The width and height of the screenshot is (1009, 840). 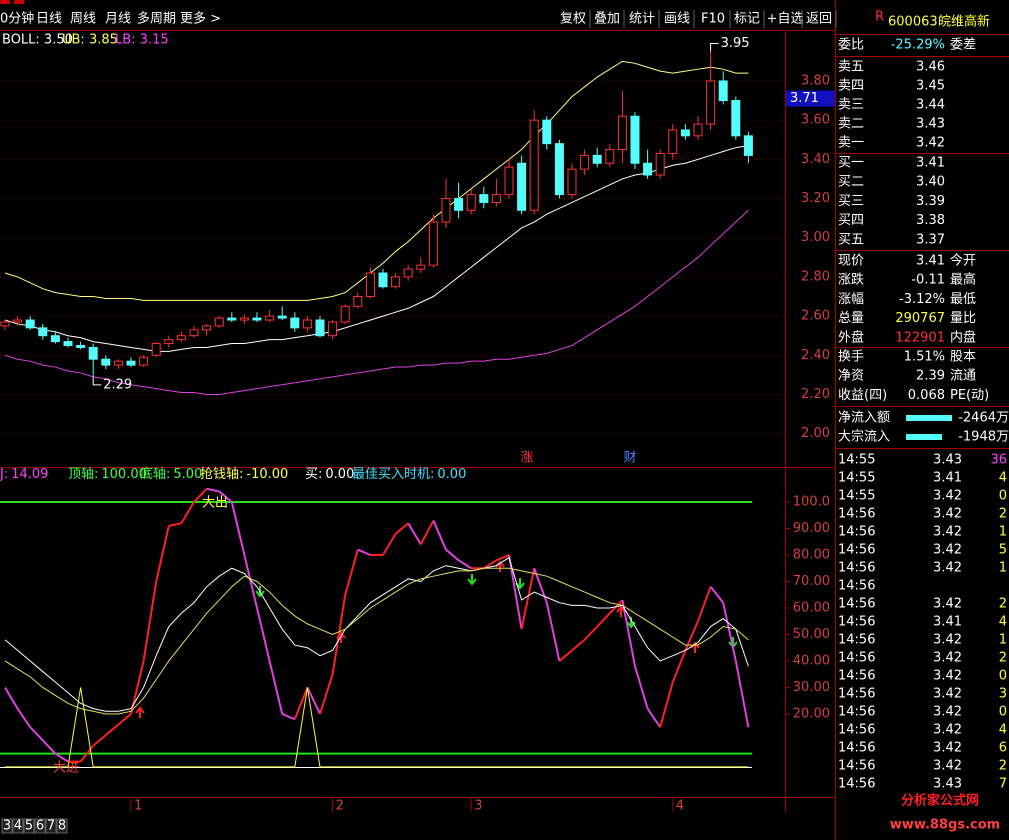 What do you see at coordinates (819, 19) in the screenshot?
I see `toolbar-item: 返回` at bounding box center [819, 19].